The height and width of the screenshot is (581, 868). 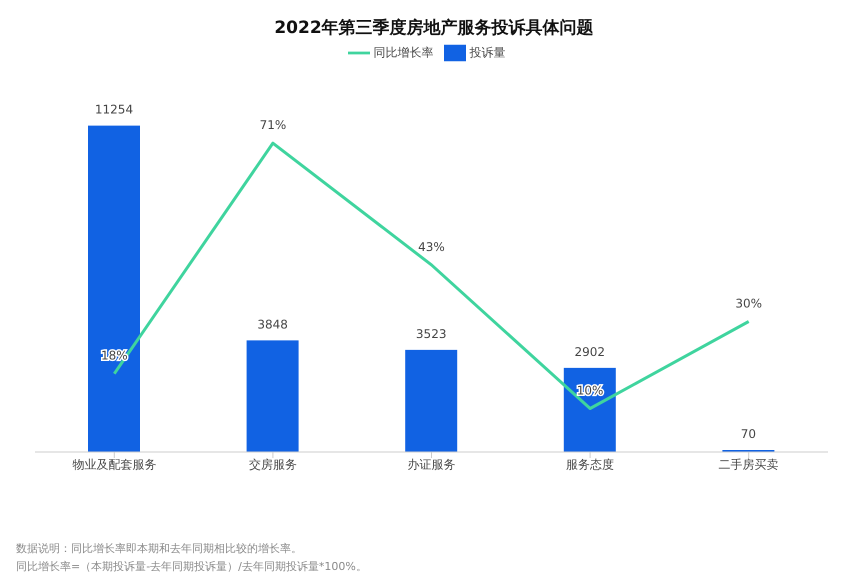 What do you see at coordinates (748, 433) in the screenshot?
I see `data-label: 70` at bounding box center [748, 433].